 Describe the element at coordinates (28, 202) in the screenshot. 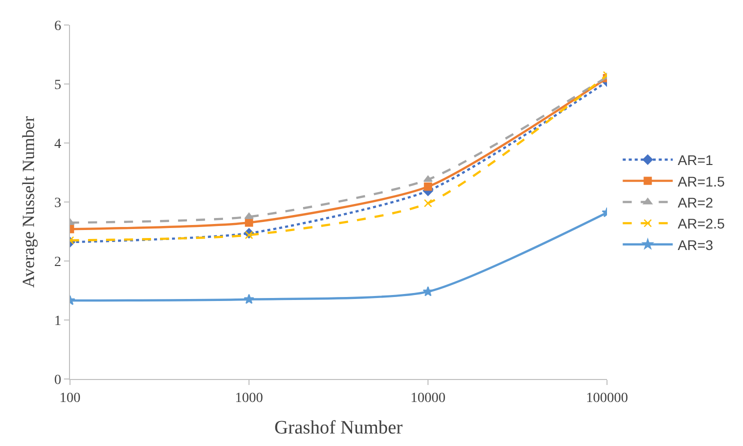

I see `y-axis-title: Average Nusselt Number` at that location.